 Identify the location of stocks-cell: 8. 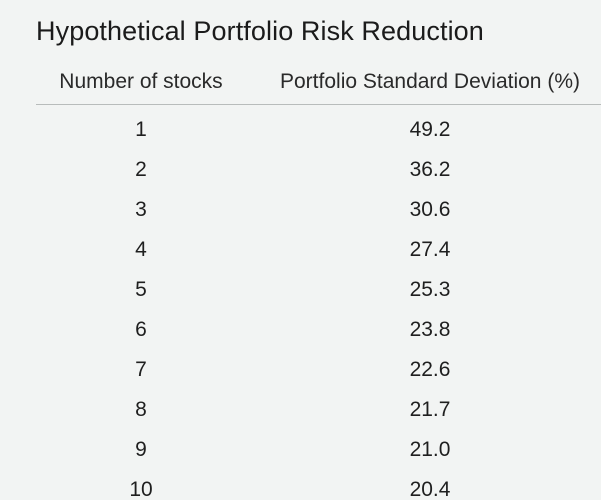
(141, 409).